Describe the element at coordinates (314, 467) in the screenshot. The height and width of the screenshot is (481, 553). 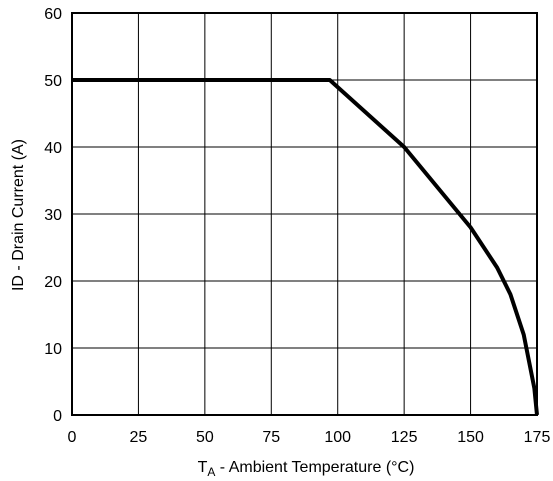
I see `x-axis-title-rest: - Ambient Temperature (°C)` at that location.